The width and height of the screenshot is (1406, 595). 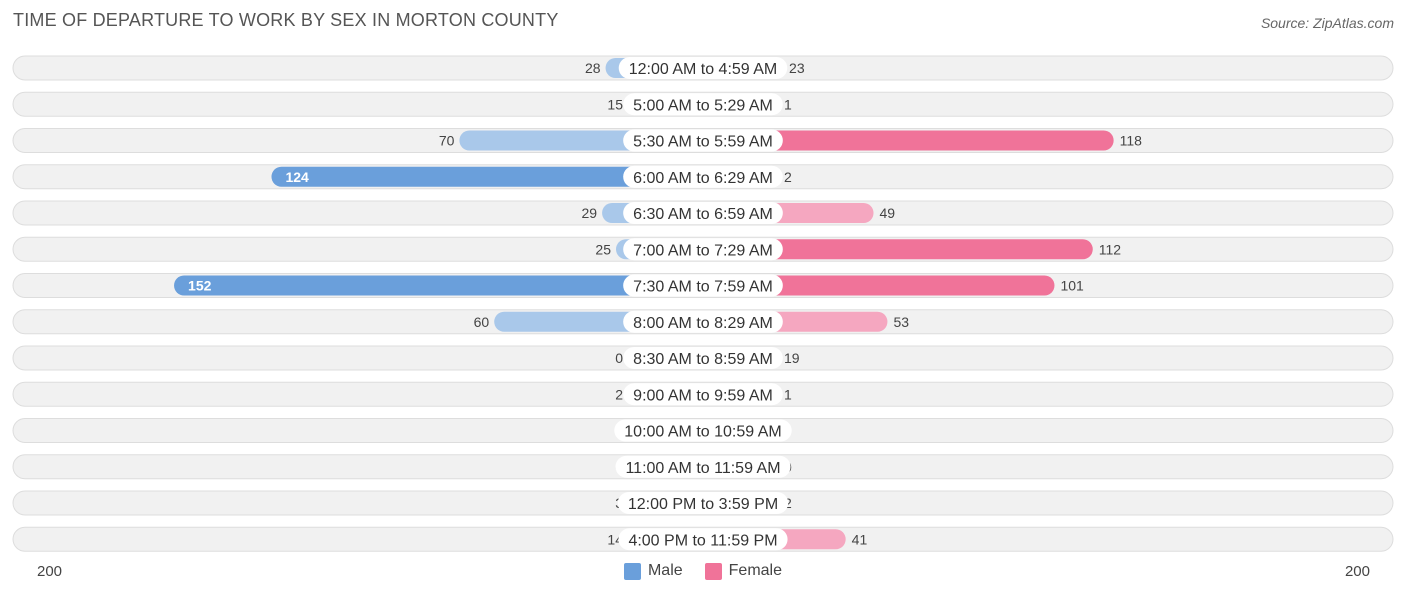 I want to click on category-label: 9:00 AM to 9:59 AM, so click(x=703, y=395).